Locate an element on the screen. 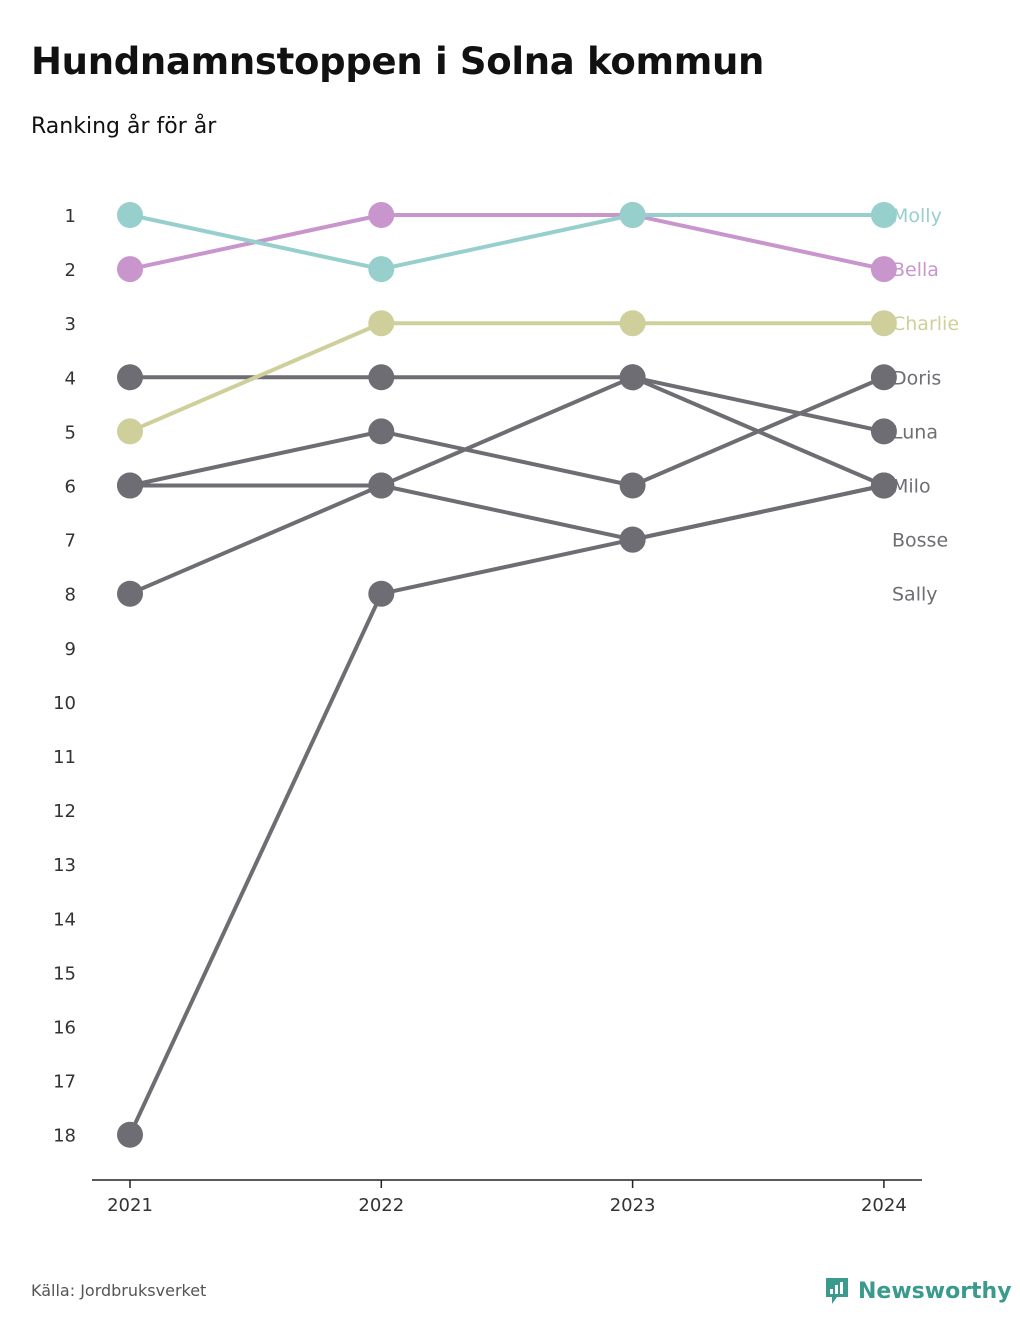  y-tick-label: 13 is located at coordinates (64, 865).